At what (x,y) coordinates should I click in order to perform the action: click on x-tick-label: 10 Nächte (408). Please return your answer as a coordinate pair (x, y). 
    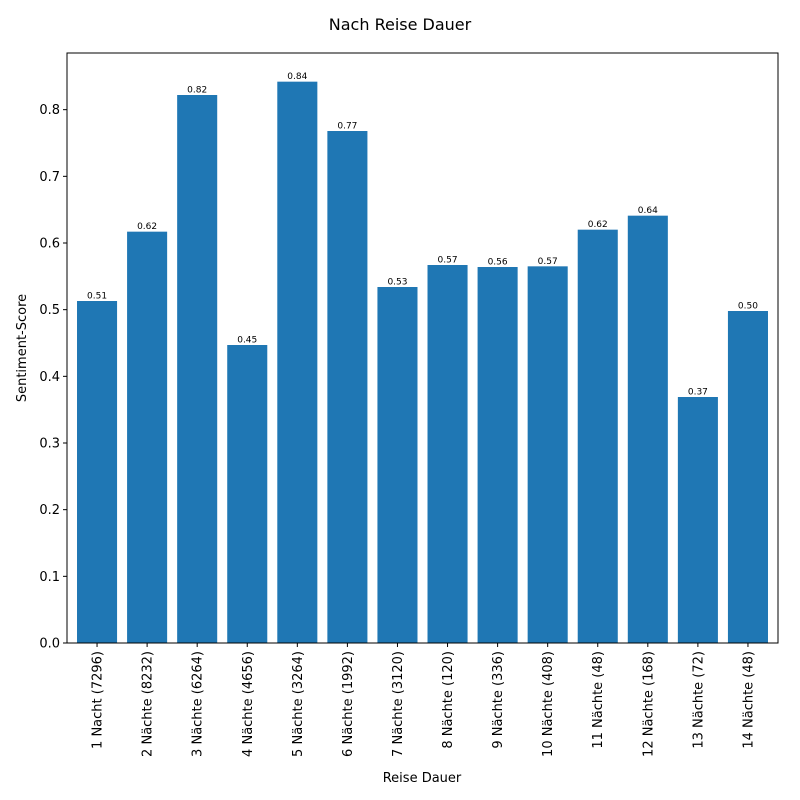
    Looking at the image, I should click on (548, 704).